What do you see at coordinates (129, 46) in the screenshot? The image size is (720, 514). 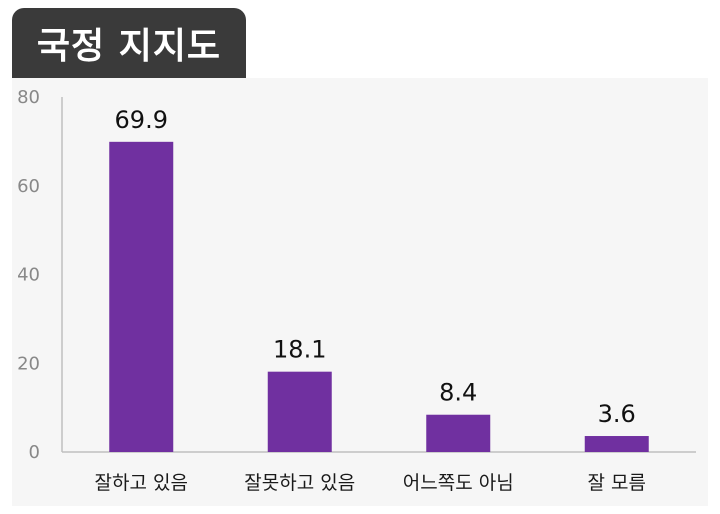 I see `chart-title: 국정 지지도` at bounding box center [129, 46].